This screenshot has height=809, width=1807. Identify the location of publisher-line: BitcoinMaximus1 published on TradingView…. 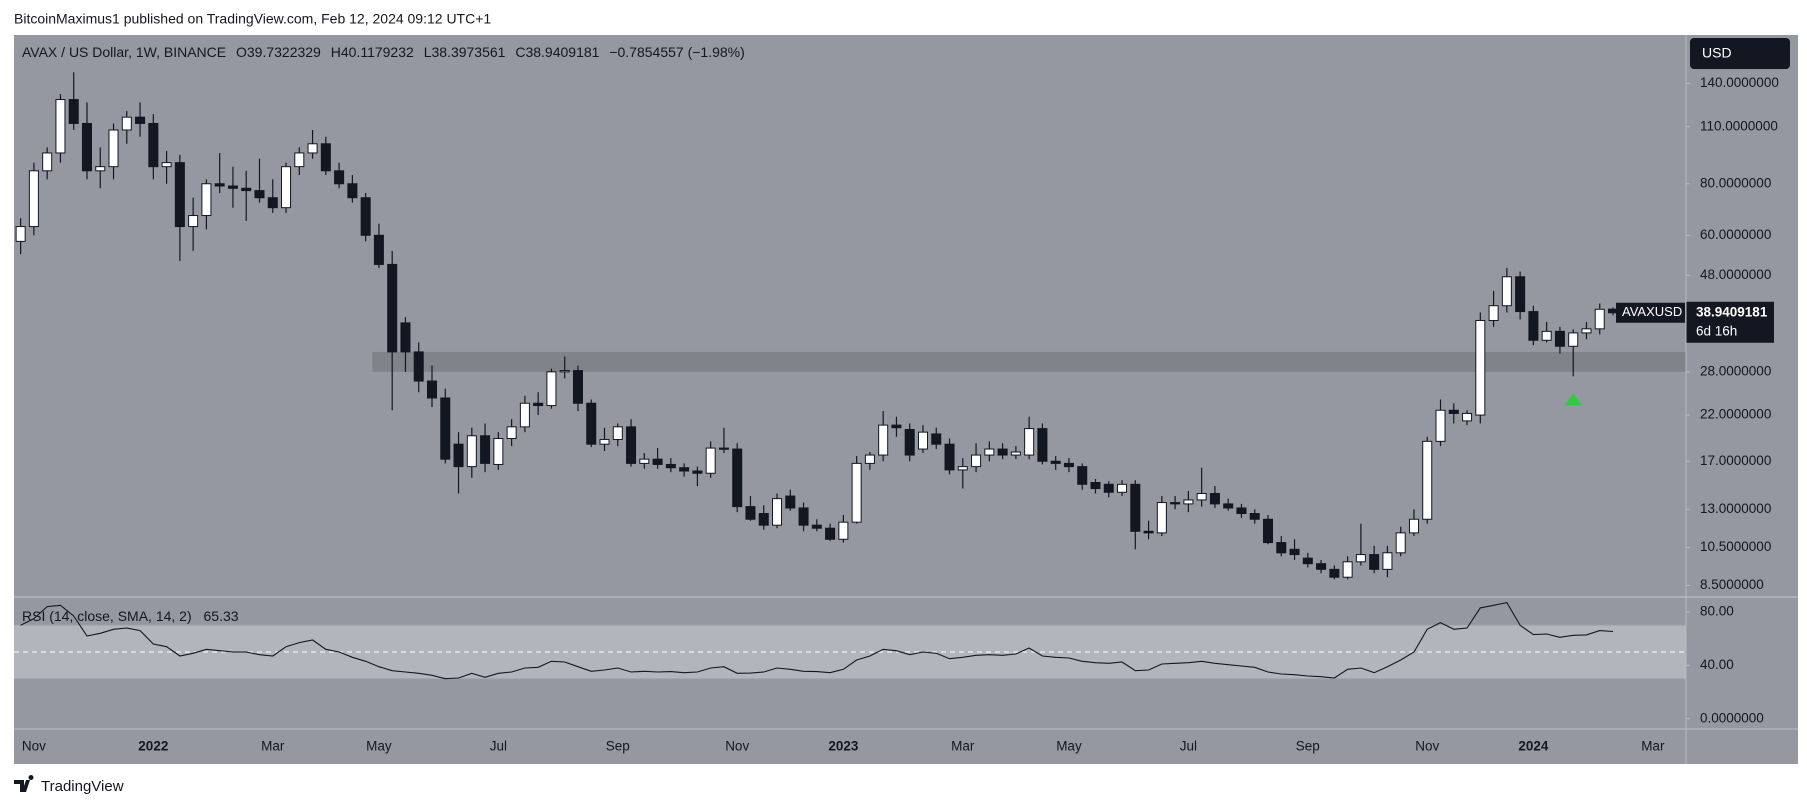
(252, 19).